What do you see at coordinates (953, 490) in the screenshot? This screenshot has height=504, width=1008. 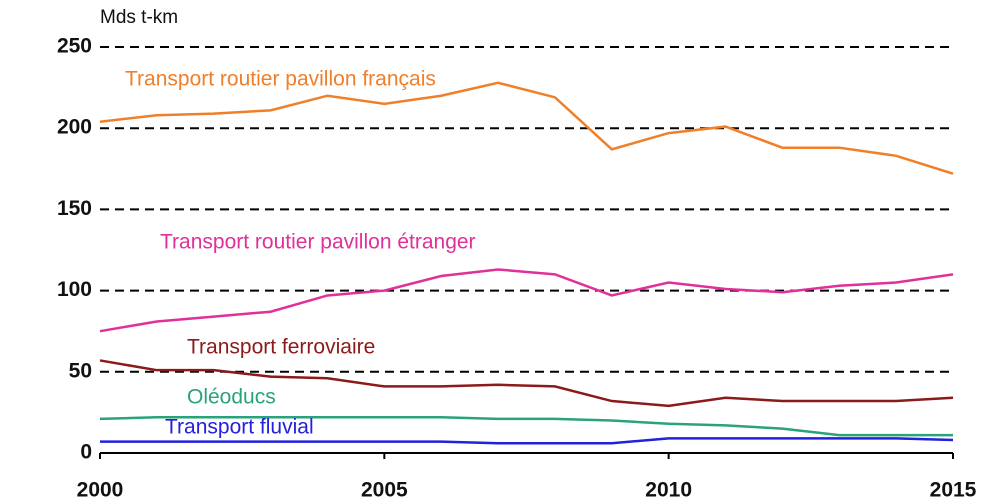 I see `x-tick-label: 2015` at bounding box center [953, 490].